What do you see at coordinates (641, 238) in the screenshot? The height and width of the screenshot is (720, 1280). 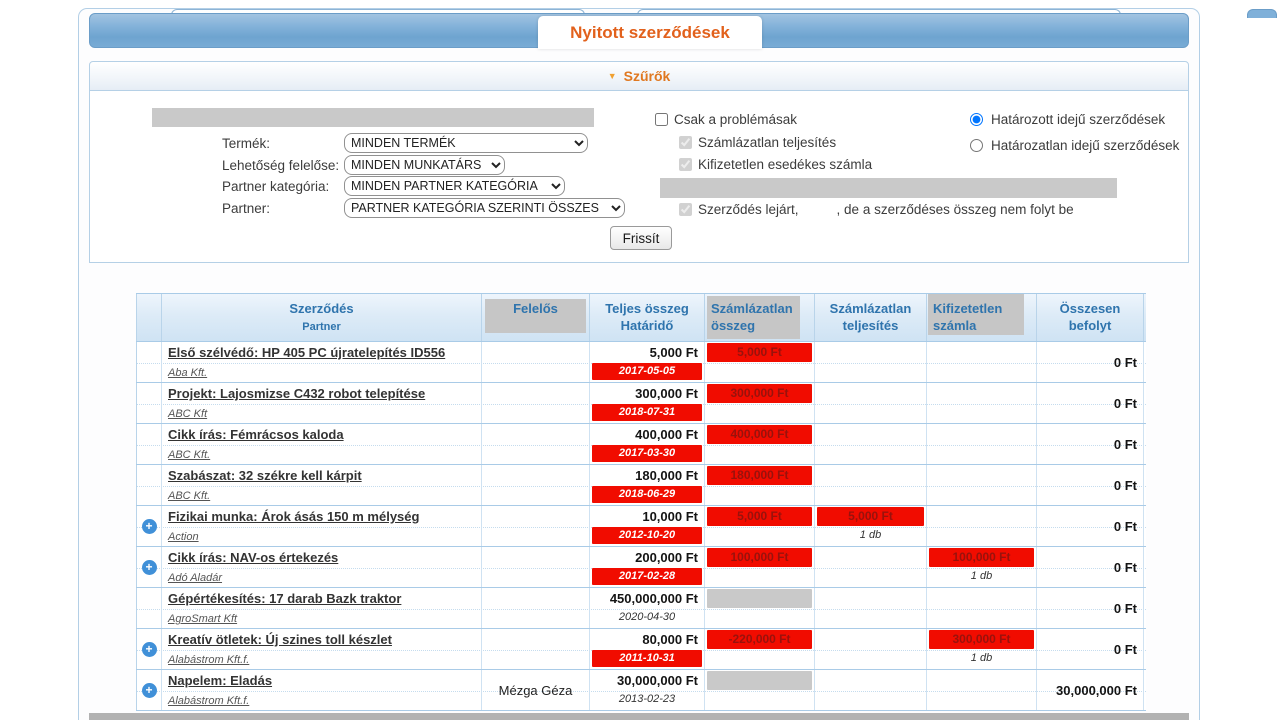 I see `refresh-button: Frissít` at bounding box center [641, 238].